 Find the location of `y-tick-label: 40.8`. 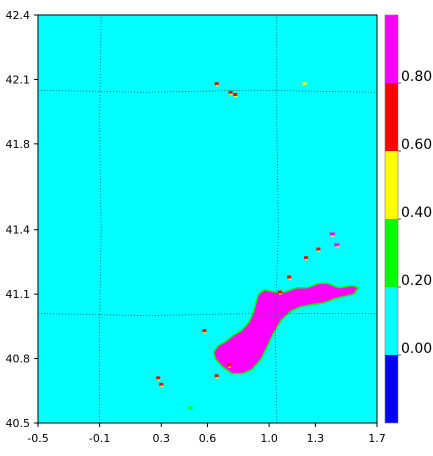

y-tick-label: 40.8 is located at coordinates (18, 359).